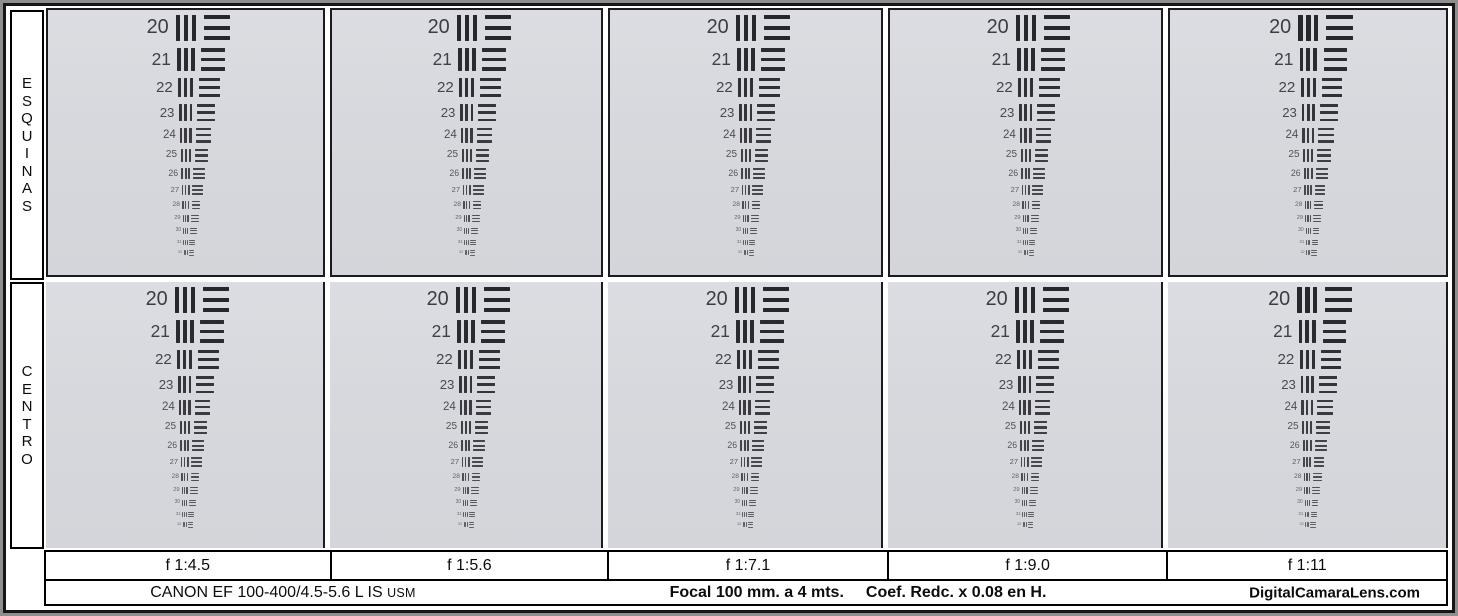 The height and width of the screenshot is (616, 1458). Describe the element at coordinates (1018, 230) in the screenshot. I see `pattern-number: 30` at that location.